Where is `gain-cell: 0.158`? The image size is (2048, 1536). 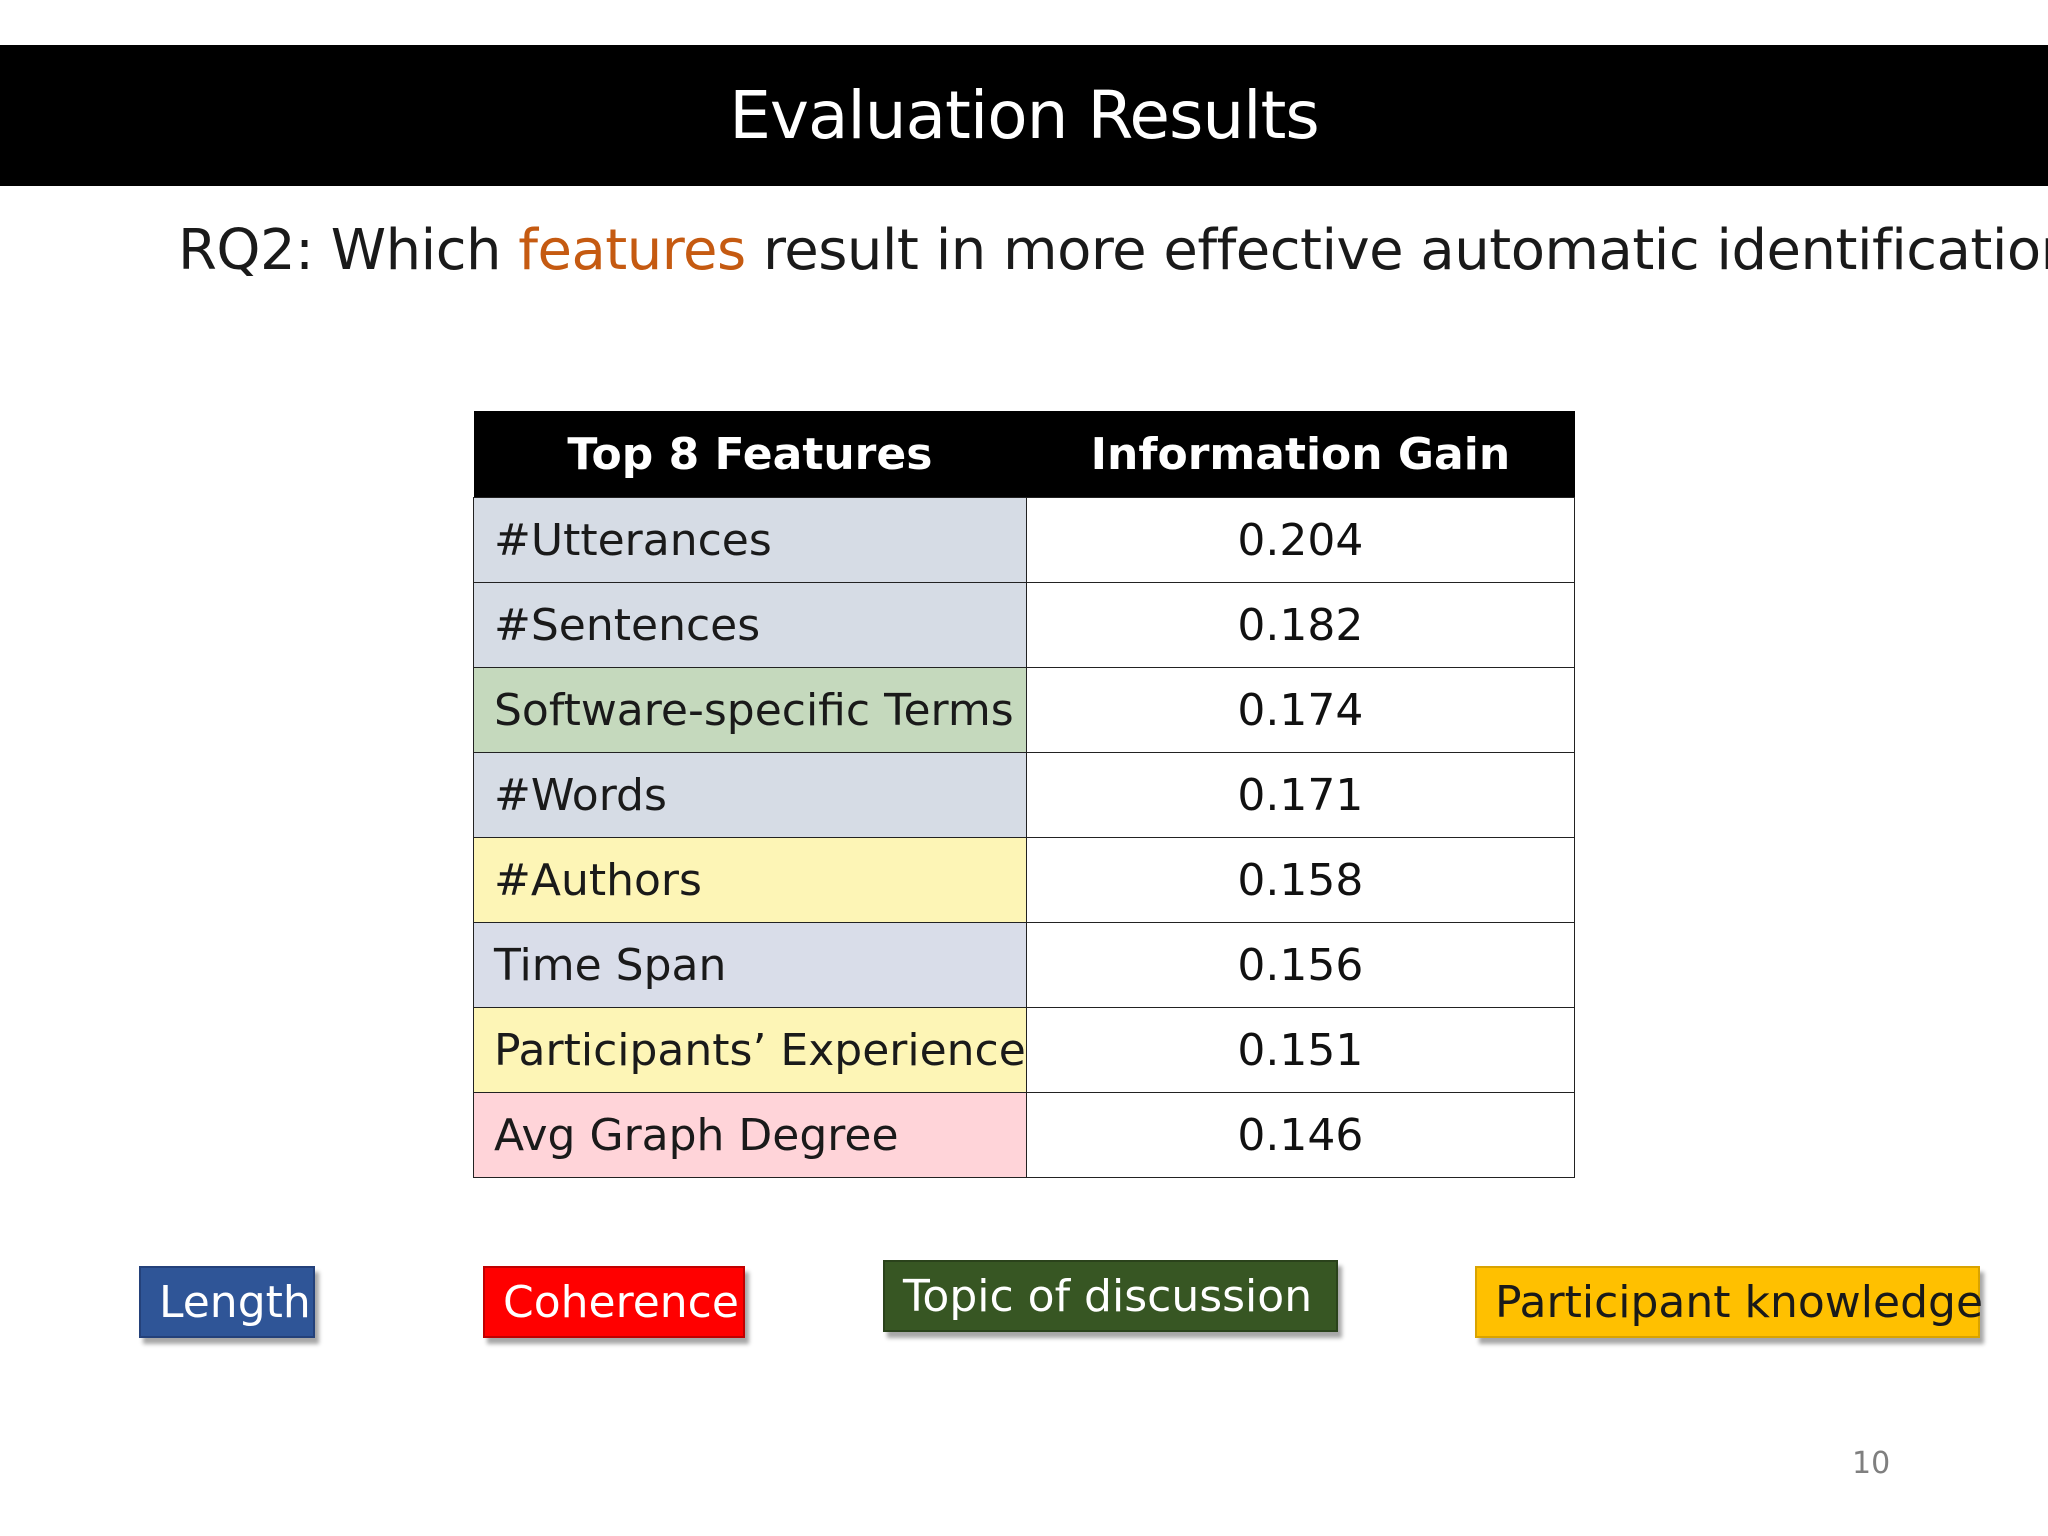 gain-cell: 0.158 is located at coordinates (1300, 880).